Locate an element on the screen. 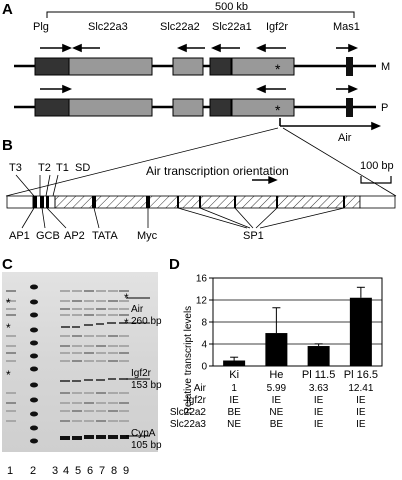 The width and height of the screenshot is (402, 480). site-label-t3: T3 is located at coordinates (15, 168).